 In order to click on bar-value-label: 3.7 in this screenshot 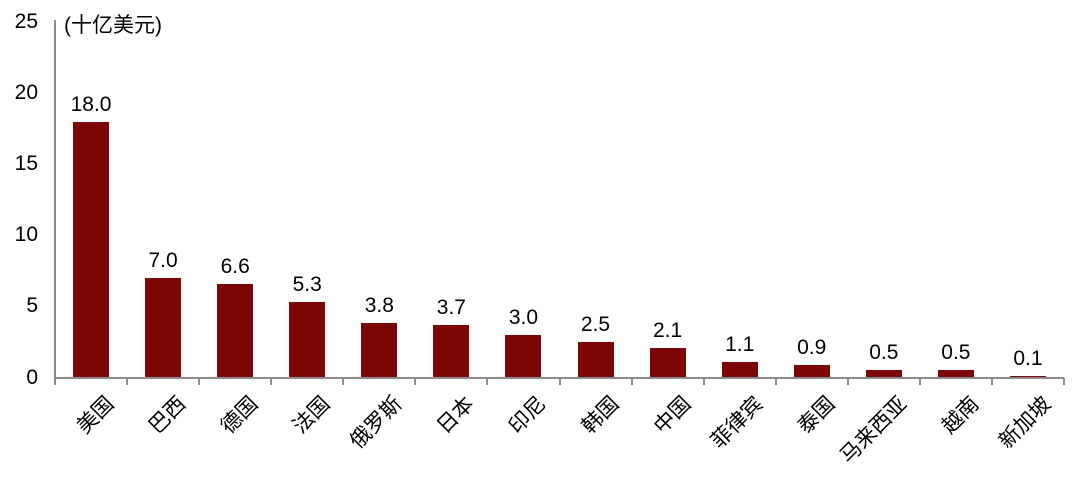, I will do `click(451, 307)`.